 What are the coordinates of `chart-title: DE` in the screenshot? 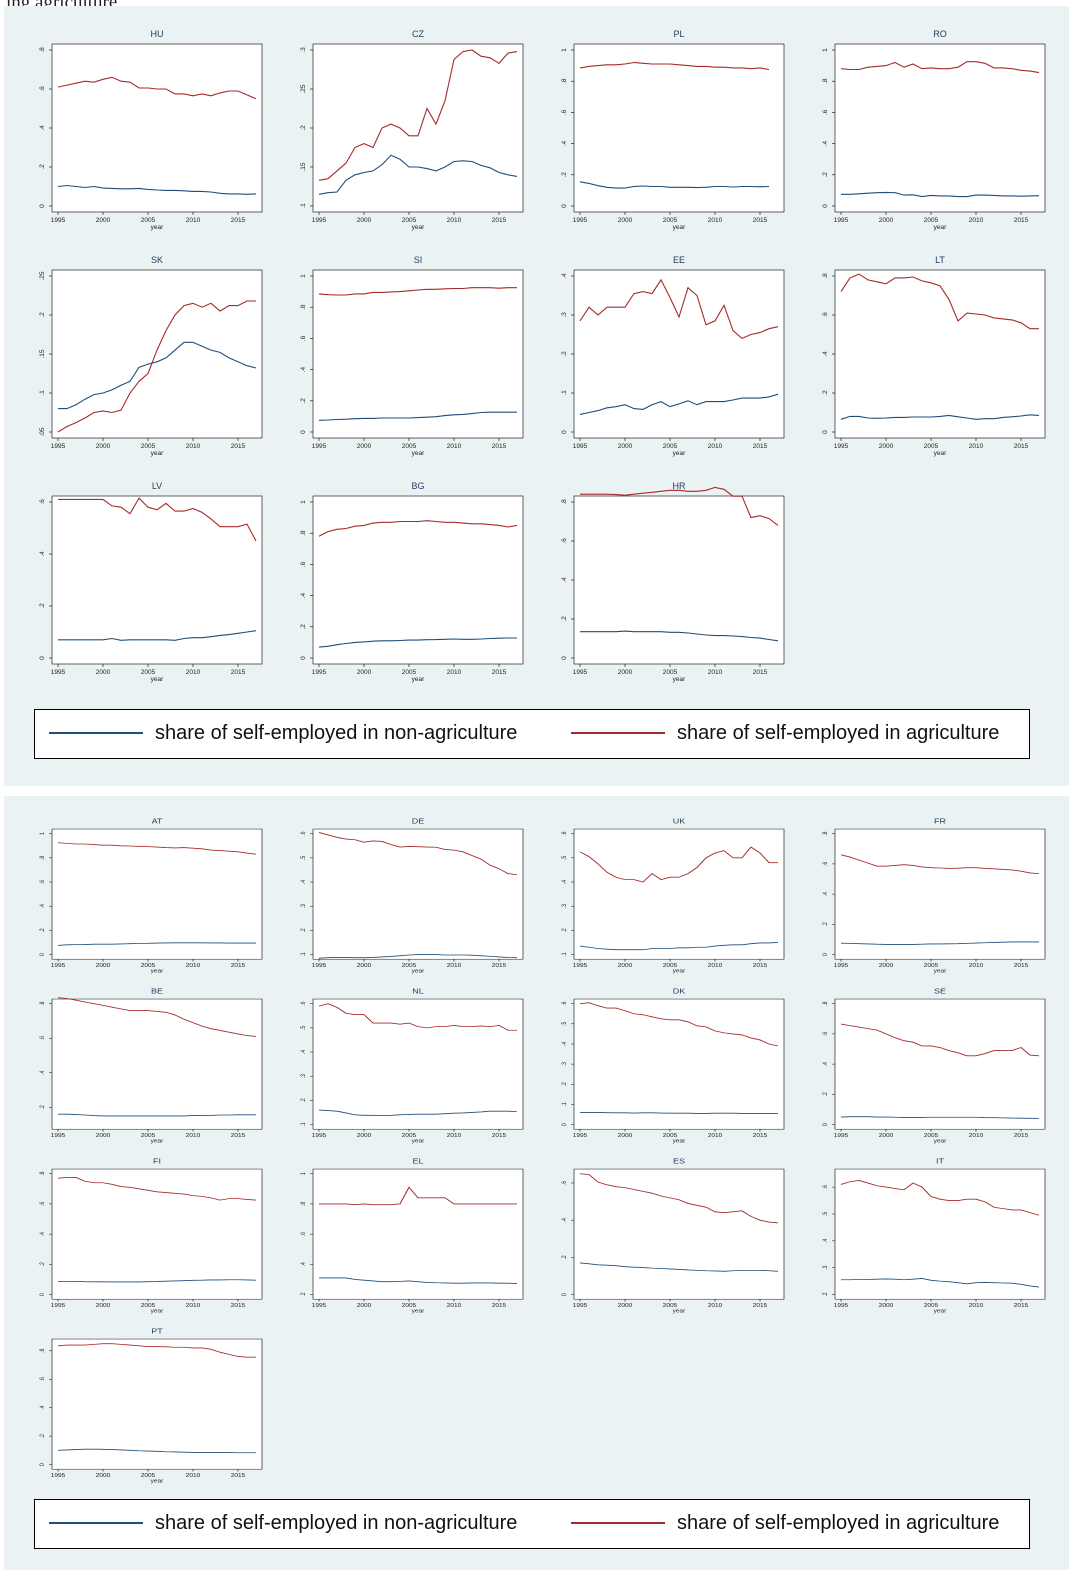 It's located at (418, 822).